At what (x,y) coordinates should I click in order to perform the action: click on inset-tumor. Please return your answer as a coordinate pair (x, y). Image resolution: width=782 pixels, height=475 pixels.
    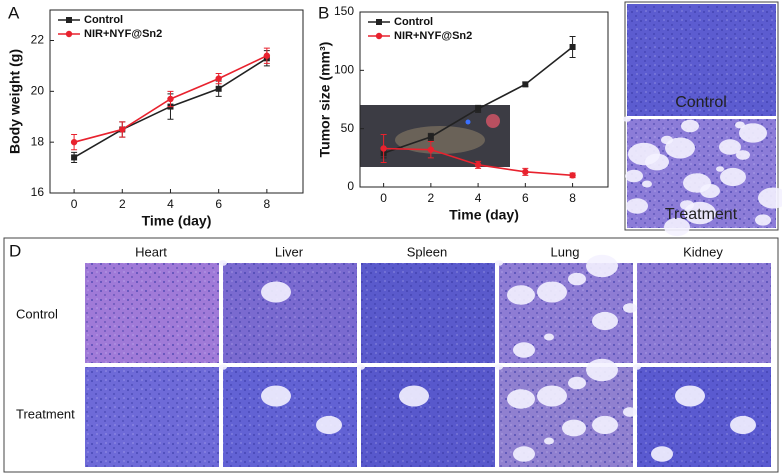
    Looking at the image, I should click on (493, 121).